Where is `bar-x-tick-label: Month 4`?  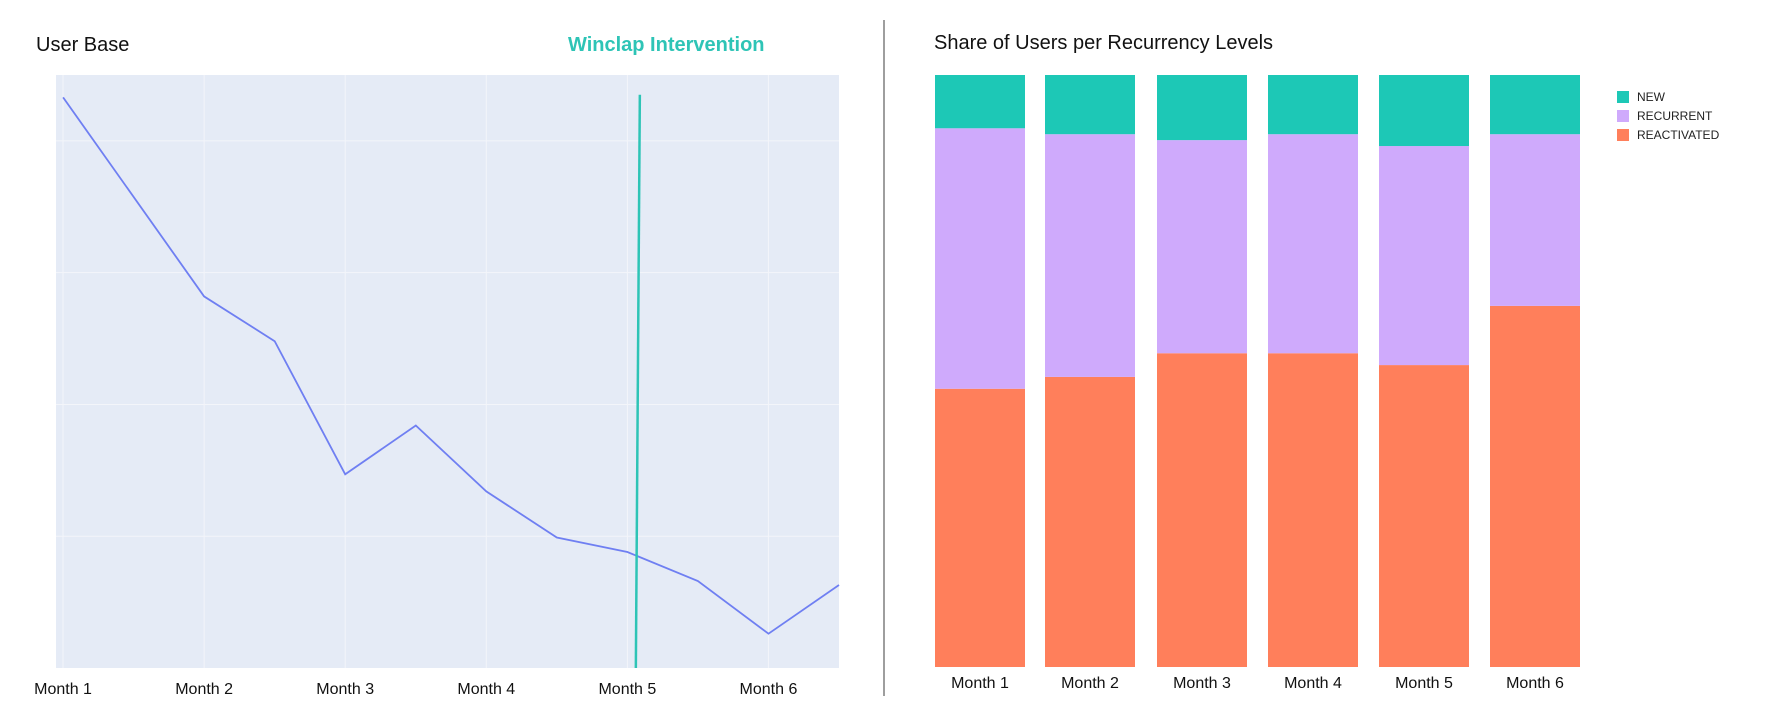
bar-x-tick-label: Month 4 is located at coordinates (1313, 683).